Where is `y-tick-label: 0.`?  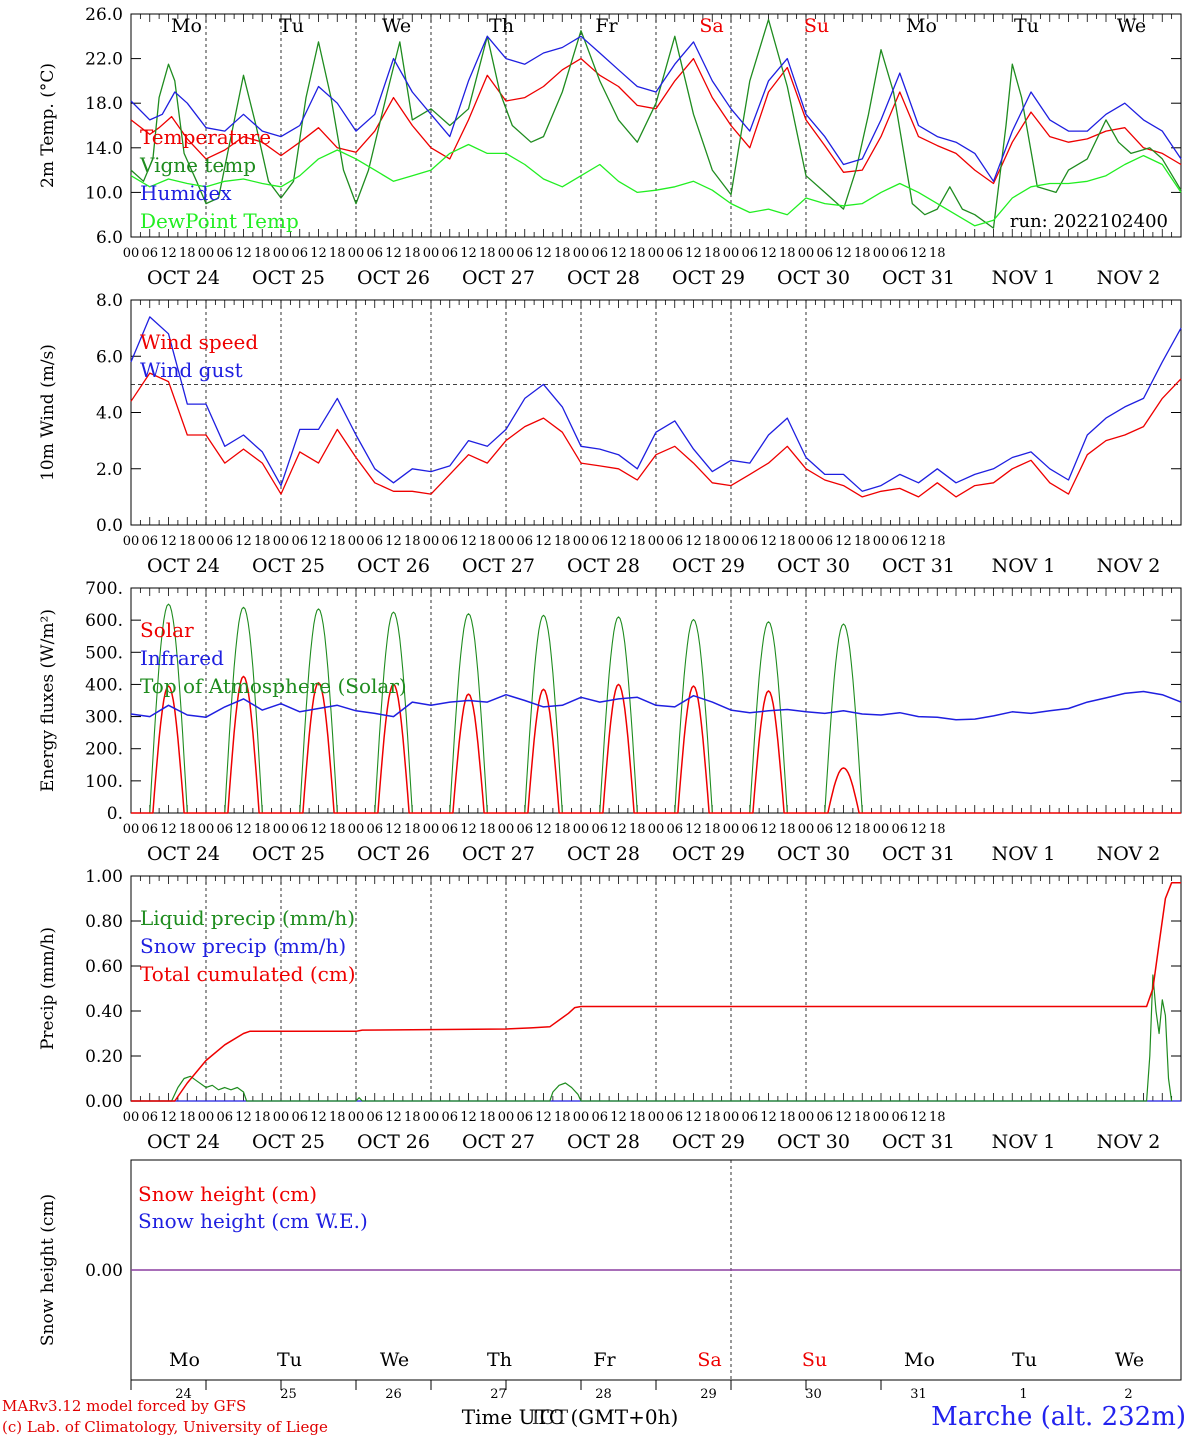
y-tick-label: 0. is located at coordinates (115, 814).